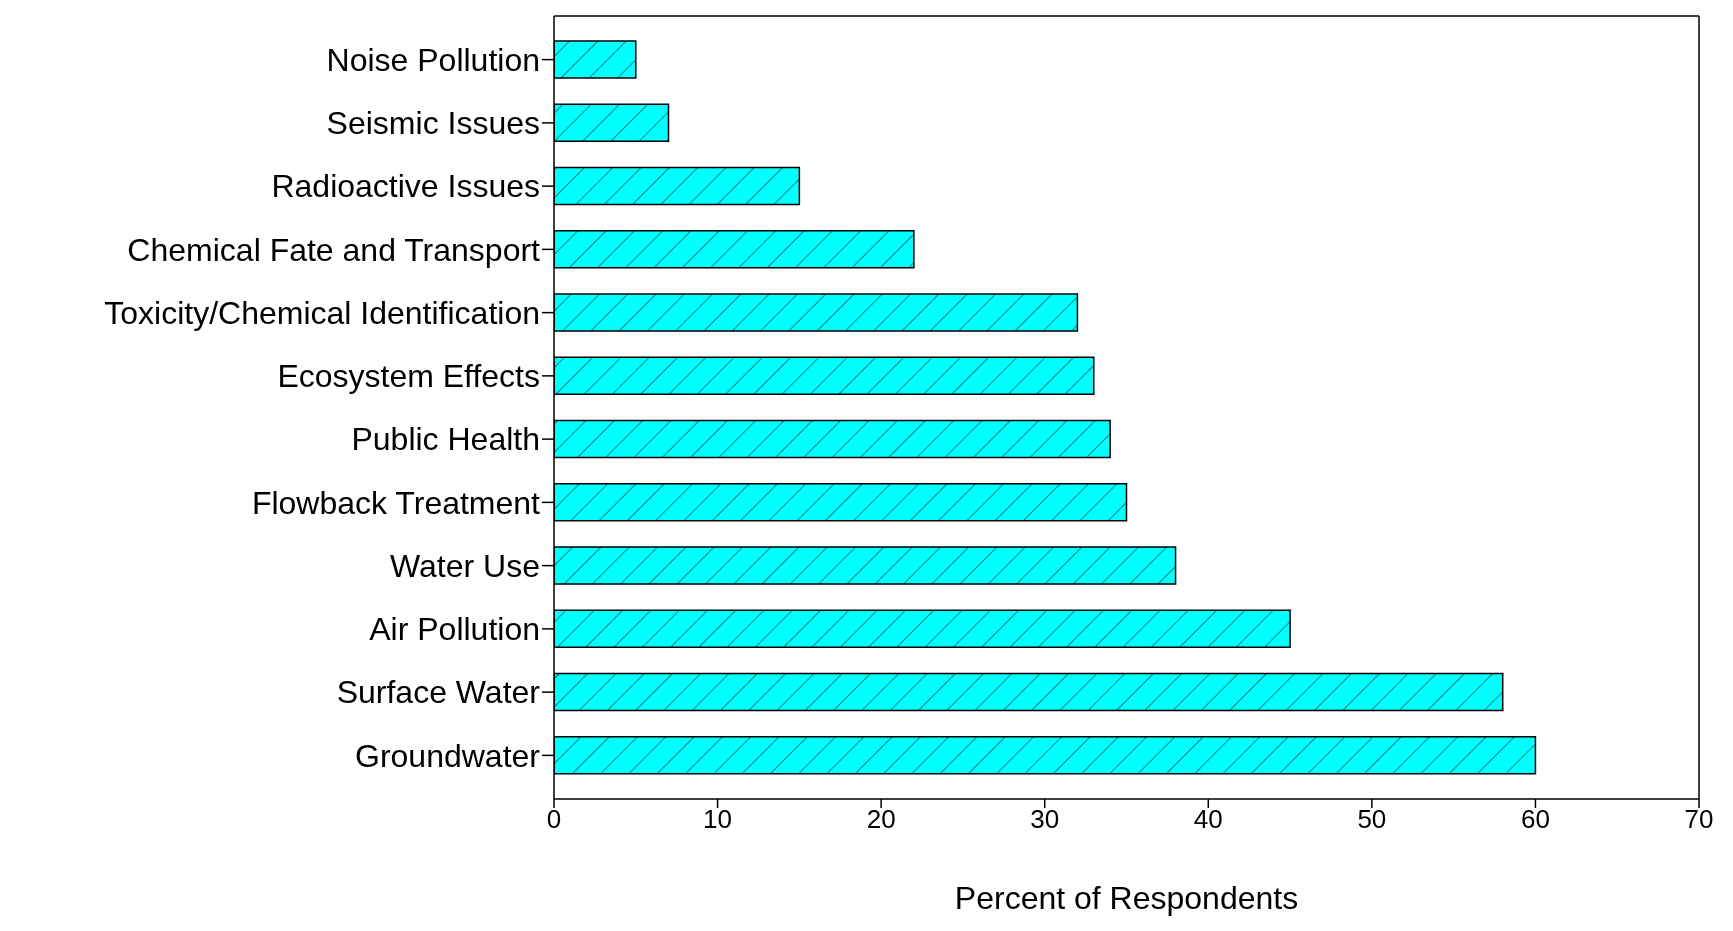 This screenshot has width=1733, height=931. I want to click on y-tick-label: Air Pollution, so click(454, 629).